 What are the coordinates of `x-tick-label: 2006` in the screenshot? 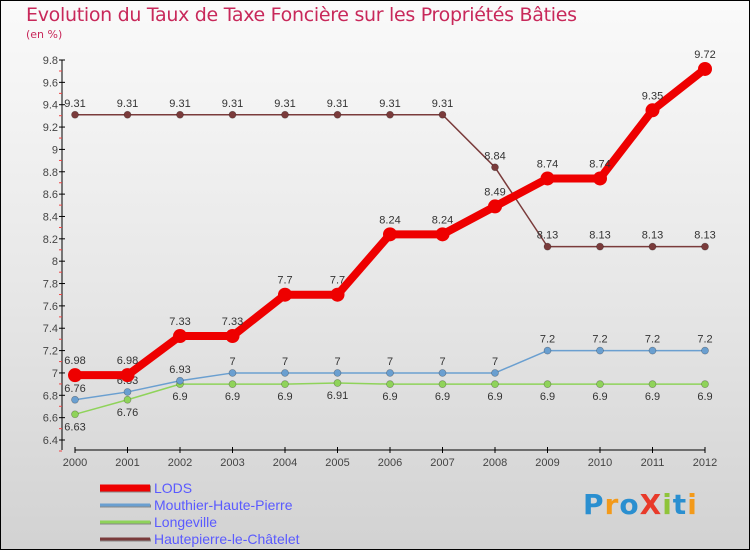 It's located at (390, 463).